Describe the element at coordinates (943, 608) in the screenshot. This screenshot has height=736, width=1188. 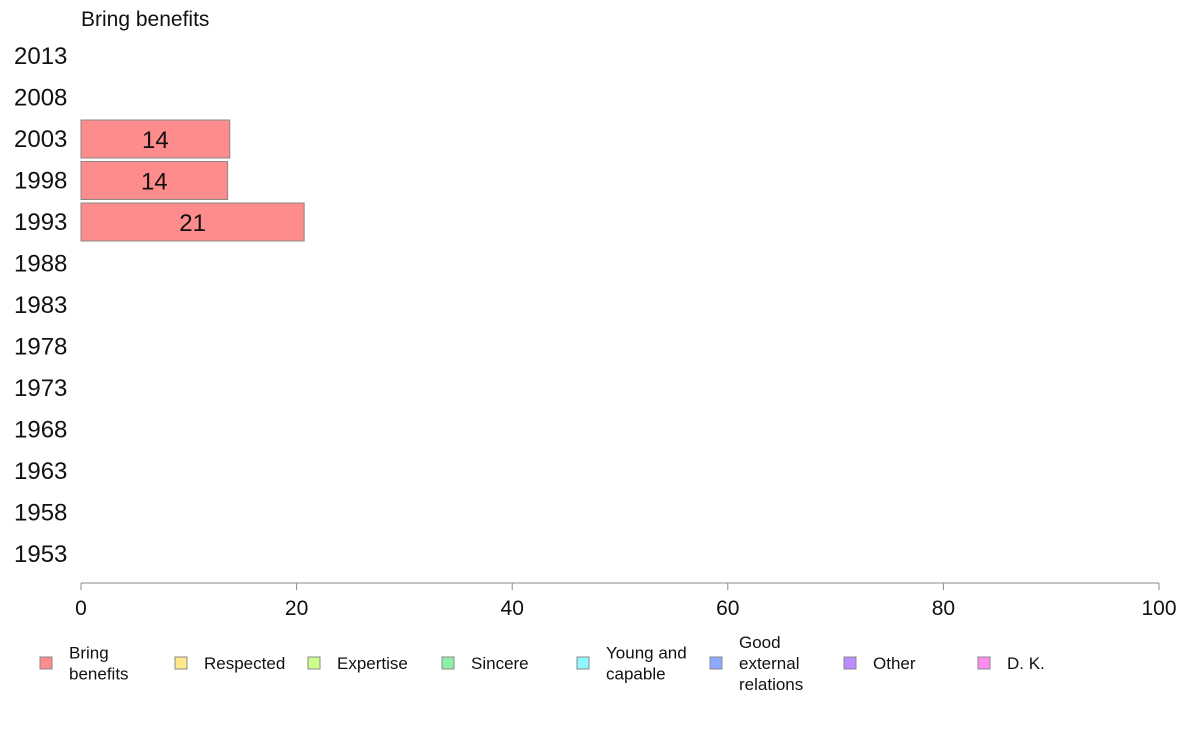
I see `x-tick-label-80: 80` at that location.